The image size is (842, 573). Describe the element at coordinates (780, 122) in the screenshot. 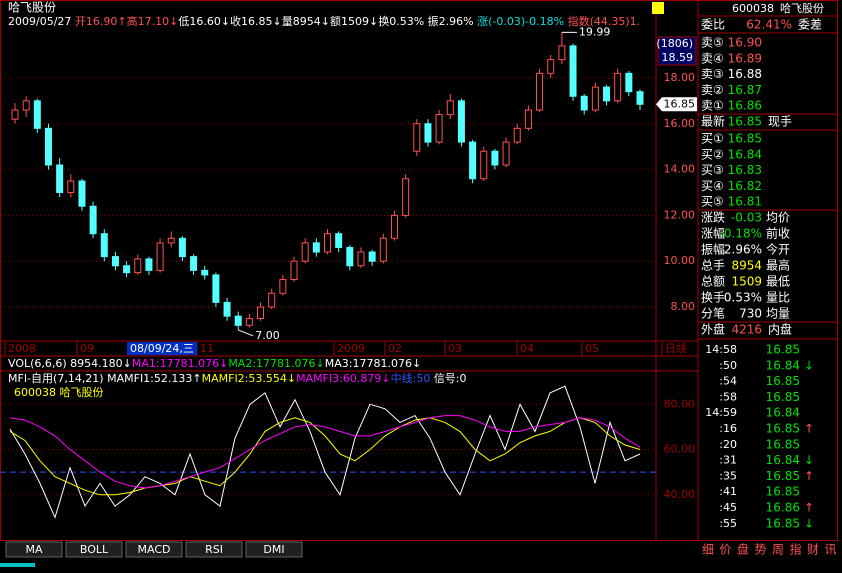

I see `label: 现手` at that location.